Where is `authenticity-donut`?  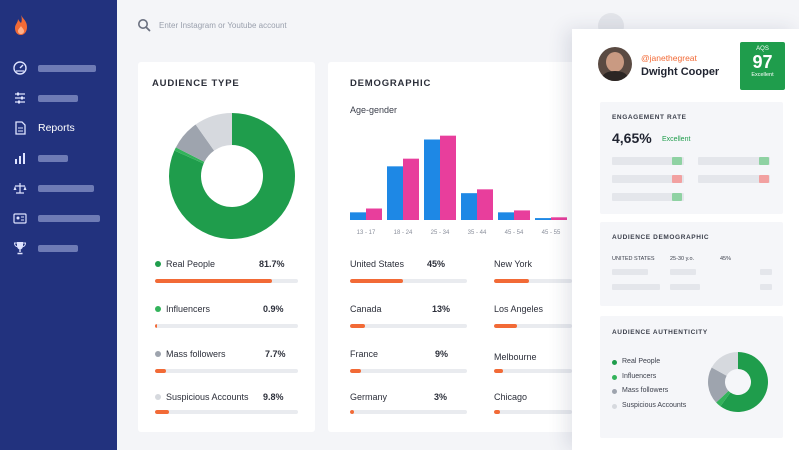
authenticity-donut is located at coordinates (738, 382).